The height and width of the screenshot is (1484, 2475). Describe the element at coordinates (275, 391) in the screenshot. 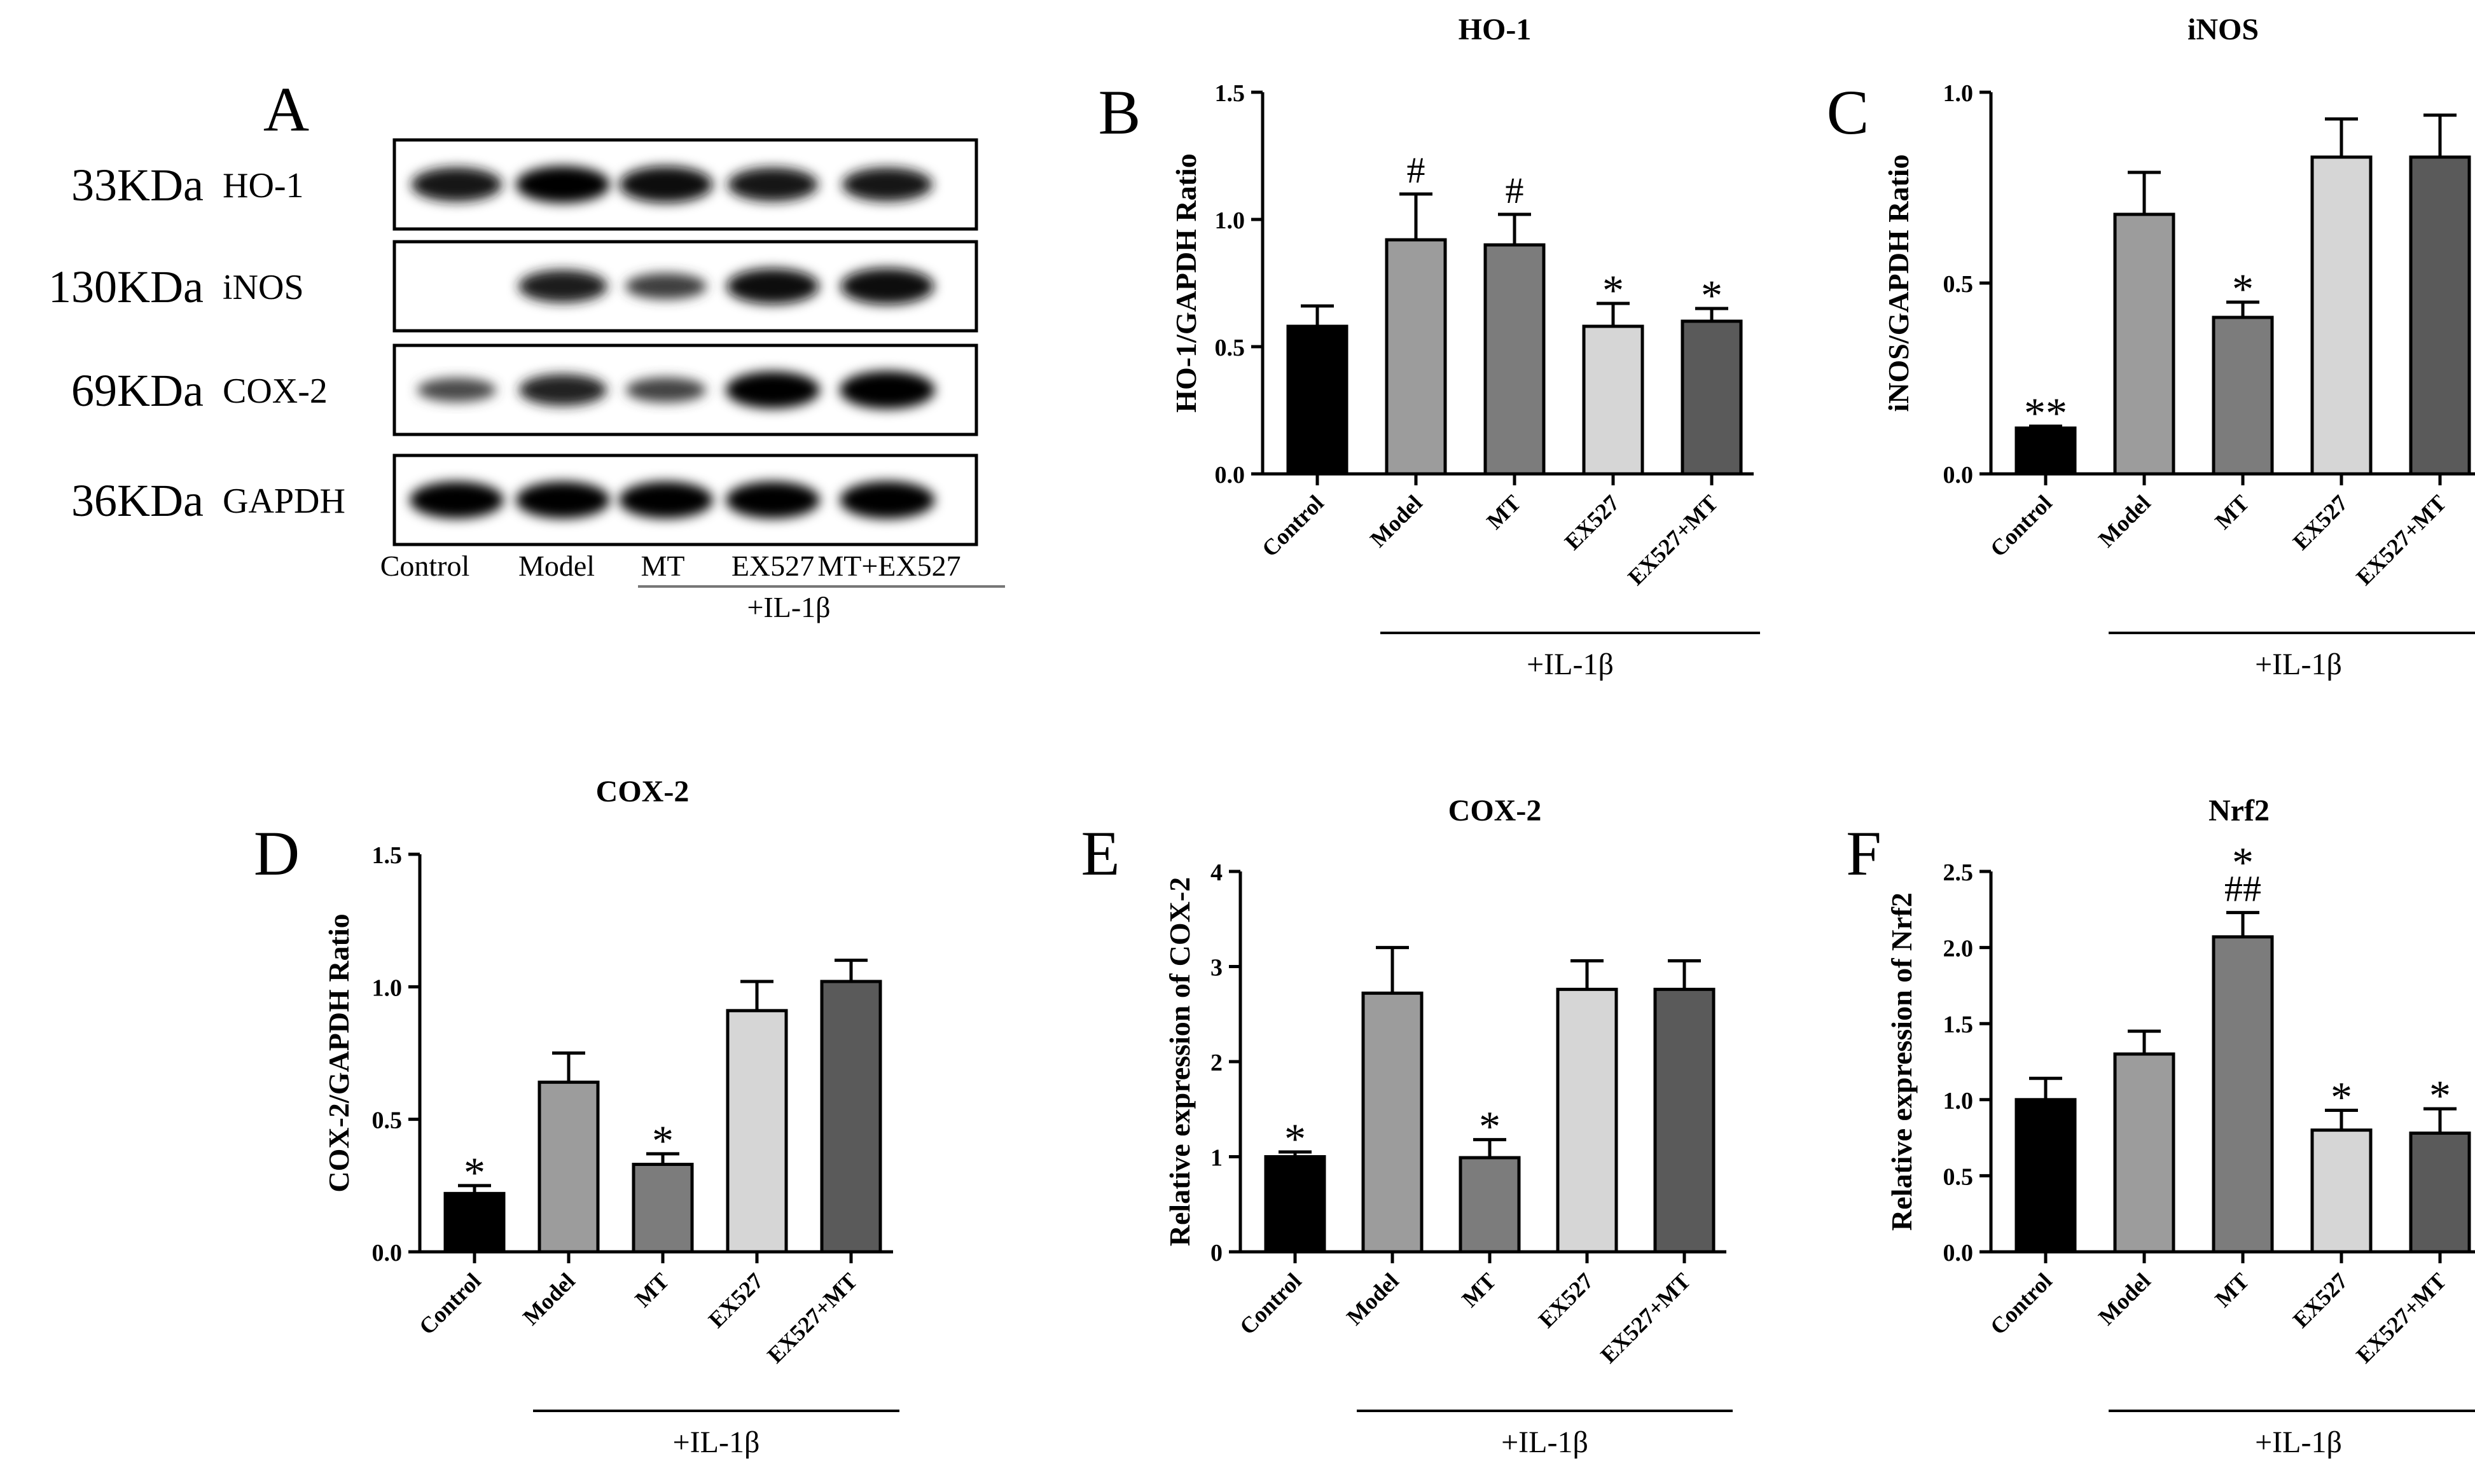

I see `band-protein-label: COX-2` at that location.